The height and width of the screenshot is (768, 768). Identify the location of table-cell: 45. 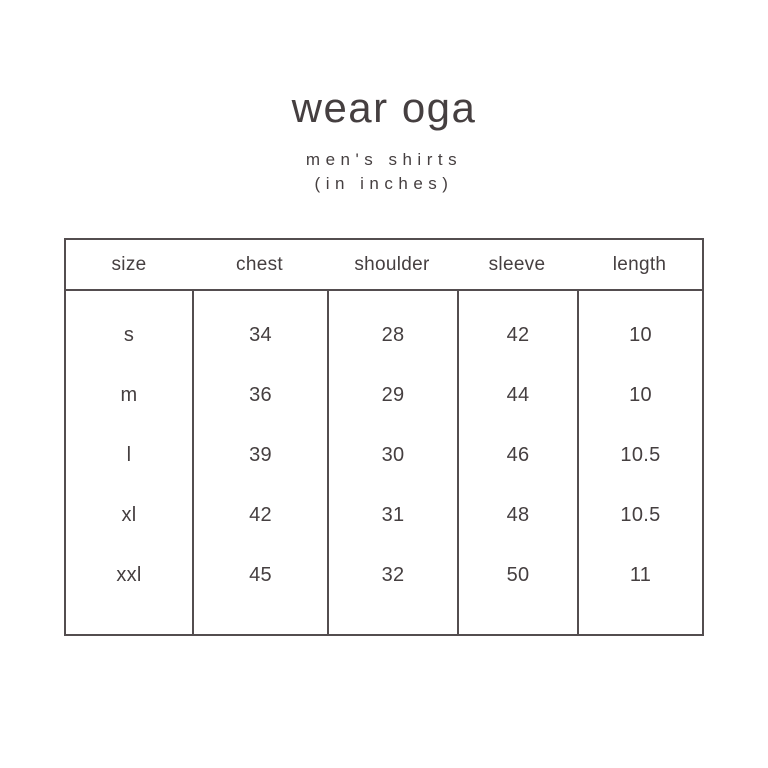
(260, 574).